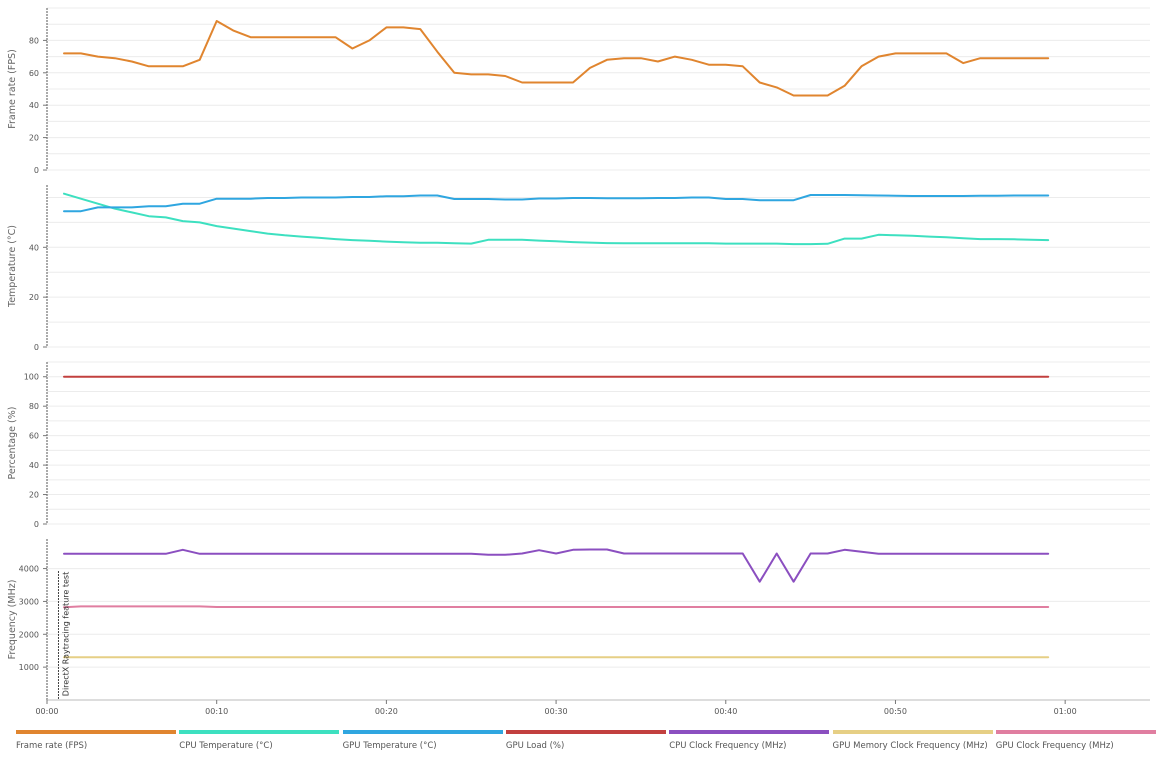 Image resolution: width=1169 pixels, height=759 pixels. Describe the element at coordinates (96, 740) in the screenshot. I see `legend-item: Frame rate (FPS)` at that location.